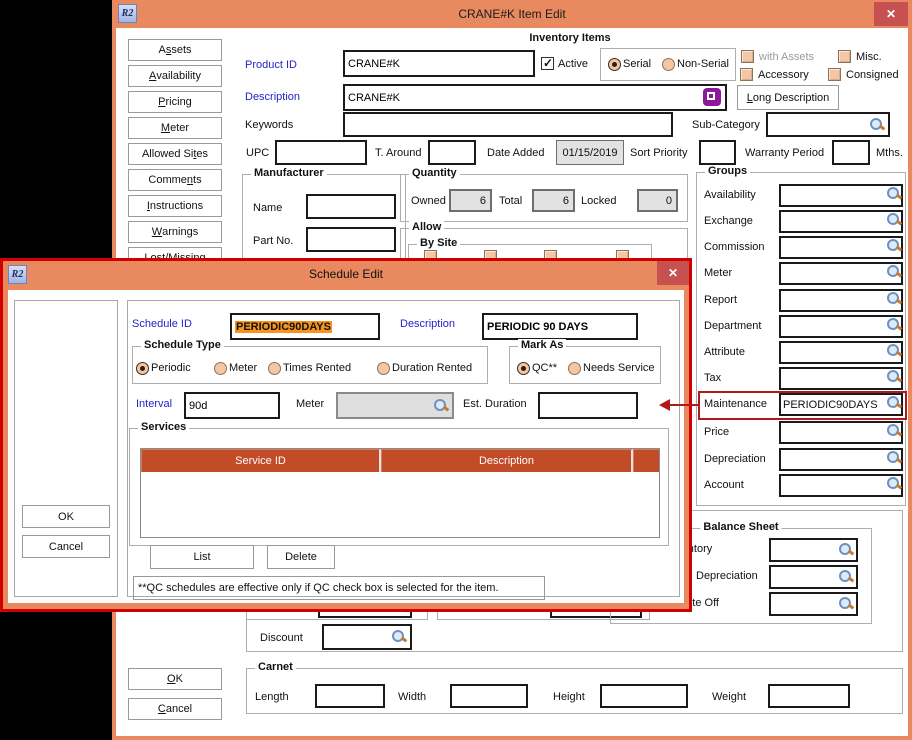 The image size is (912, 740). What do you see at coordinates (232, 405) in the screenshot?
I see `interval-field` at bounding box center [232, 405].